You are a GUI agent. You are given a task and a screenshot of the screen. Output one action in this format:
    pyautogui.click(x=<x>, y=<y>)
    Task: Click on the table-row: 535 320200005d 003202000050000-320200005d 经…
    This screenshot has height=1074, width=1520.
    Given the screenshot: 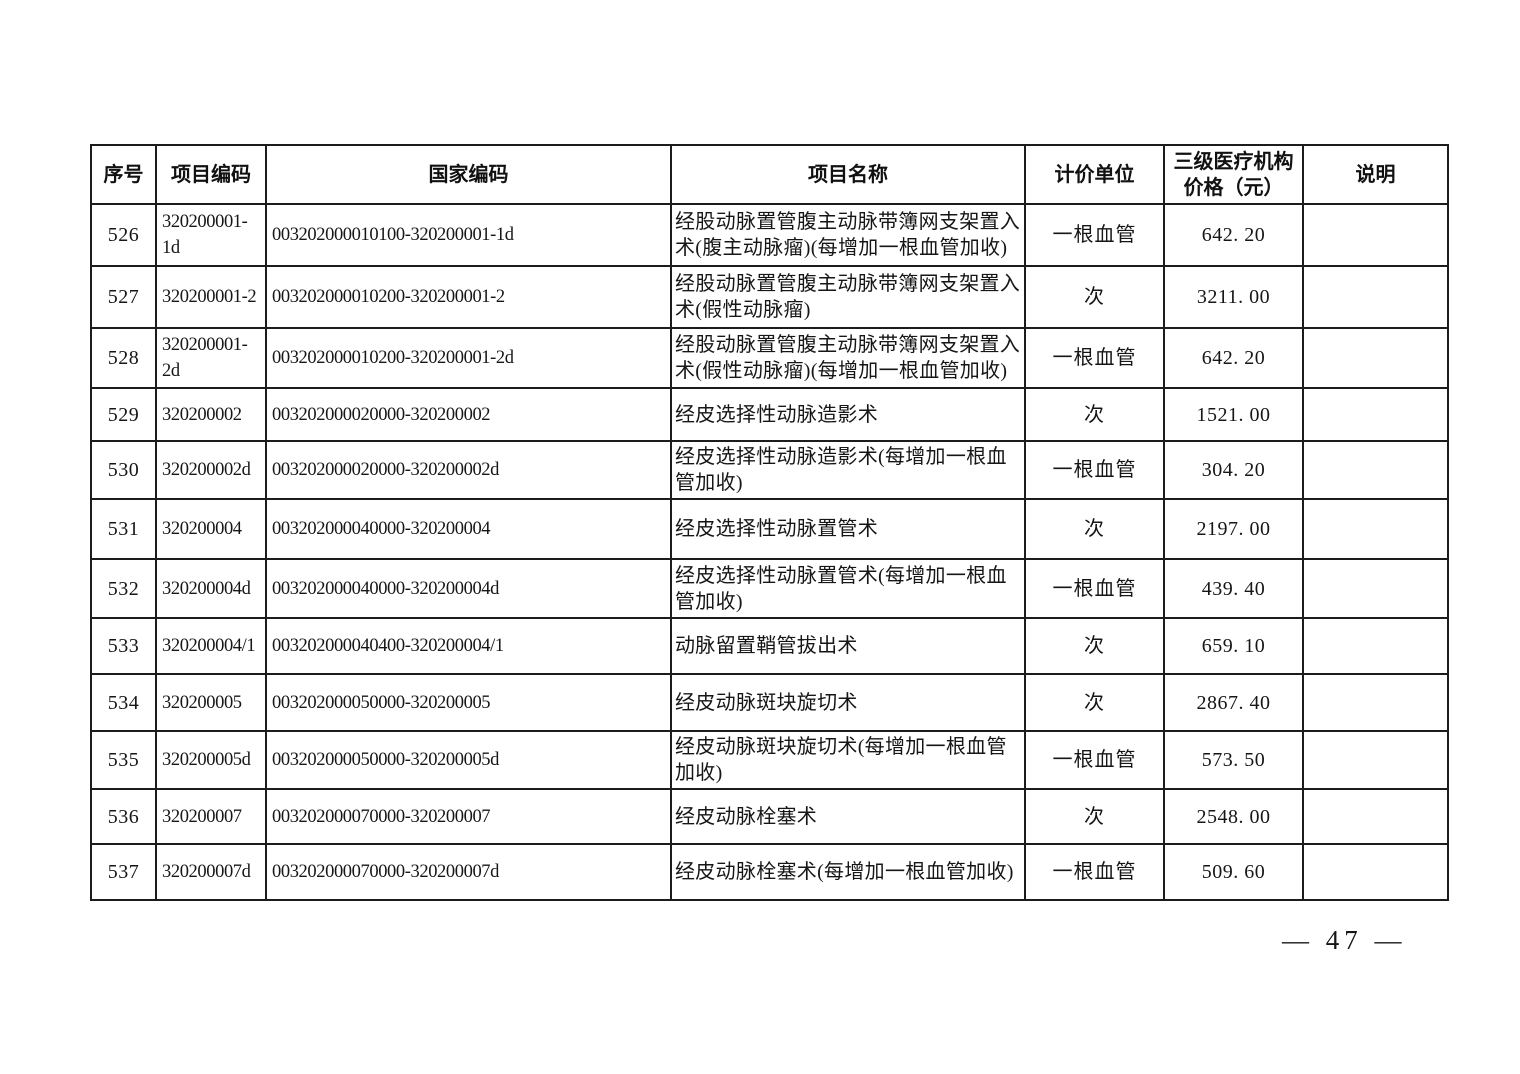 What is the action you would take?
    pyautogui.click(x=769, y=760)
    